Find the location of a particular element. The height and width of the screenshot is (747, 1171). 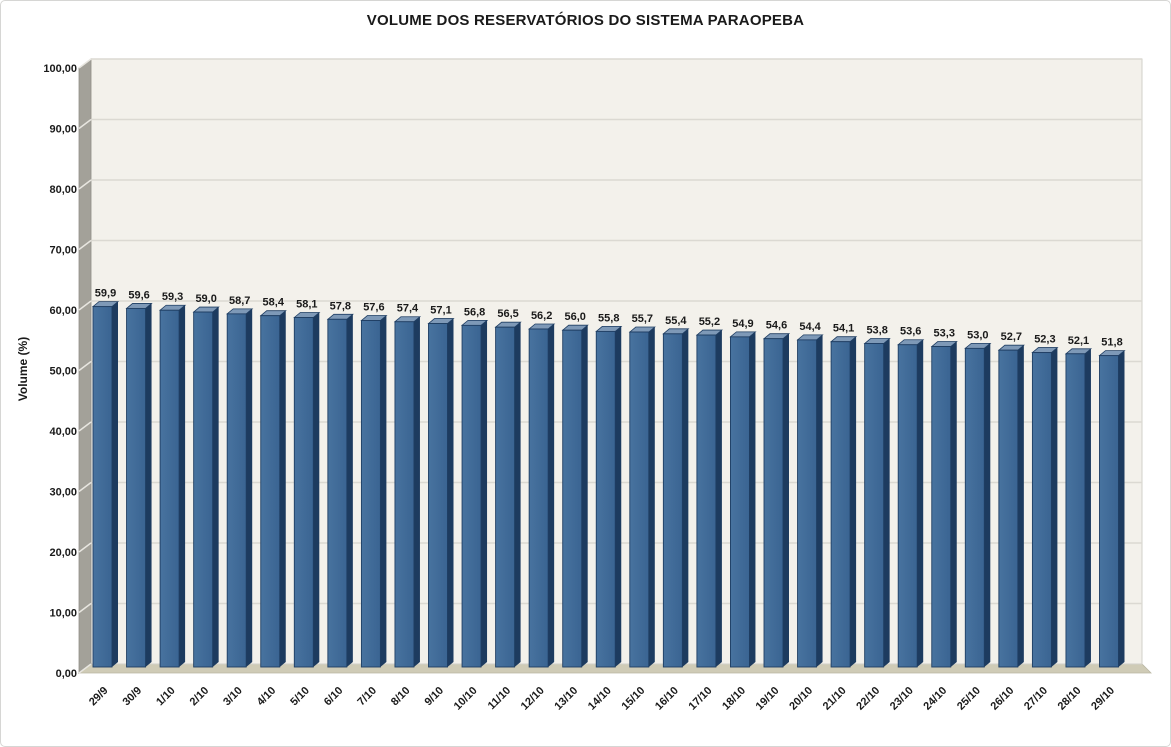

y-tick-label: 50,00 is located at coordinates (63, 372).